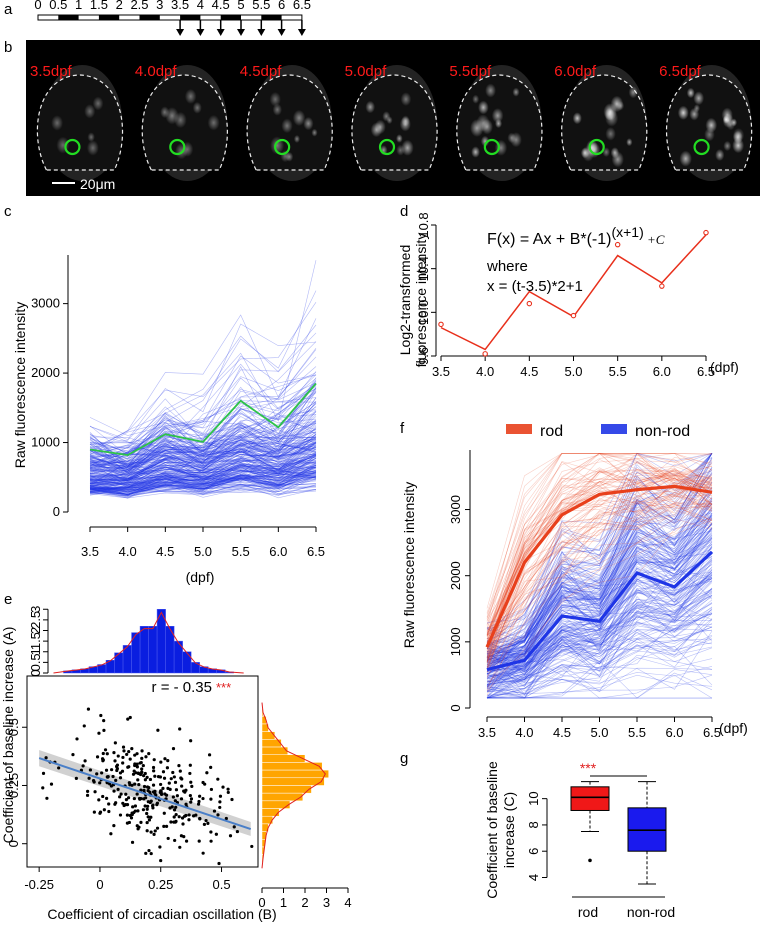 The height and width of the screenshot is (926, 763). I want to click on chart-c-x-tick-label: 5.0, so click(203, 551).